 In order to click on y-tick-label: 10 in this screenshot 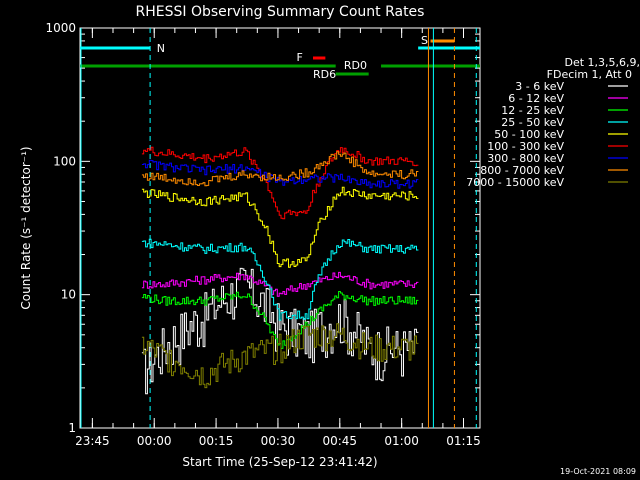, I will do `click(68, 295)`.